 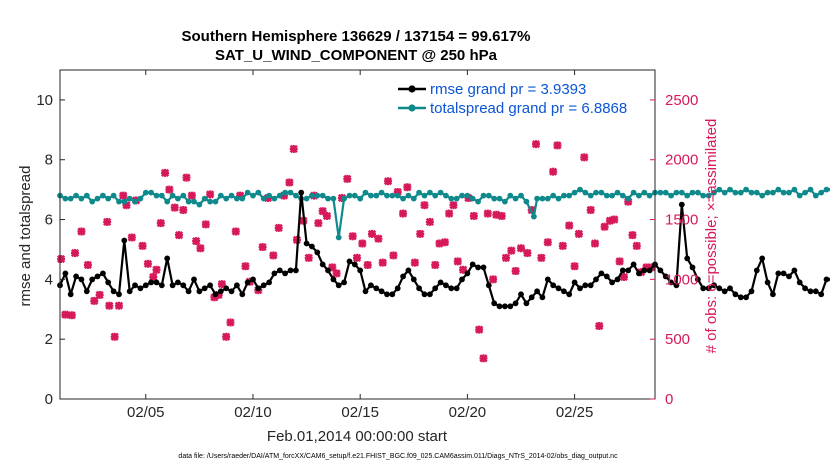 I want to click on legend-rmse-label: rmse grand pr = 3.9393, so click(x=508, y=89).